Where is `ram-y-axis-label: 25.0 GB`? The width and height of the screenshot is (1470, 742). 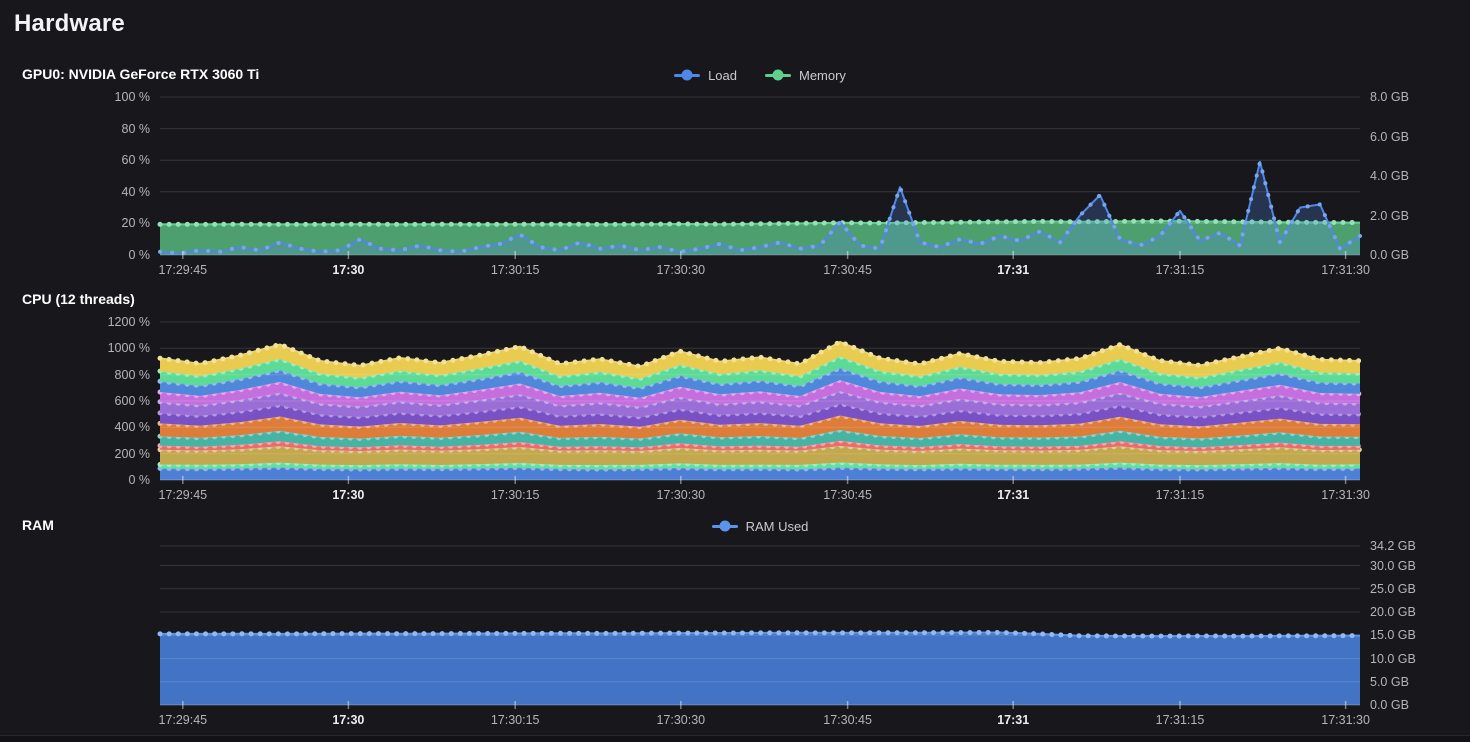 ram-y-axis-label: 25.0 GB is located at coordinates (1393, 588).